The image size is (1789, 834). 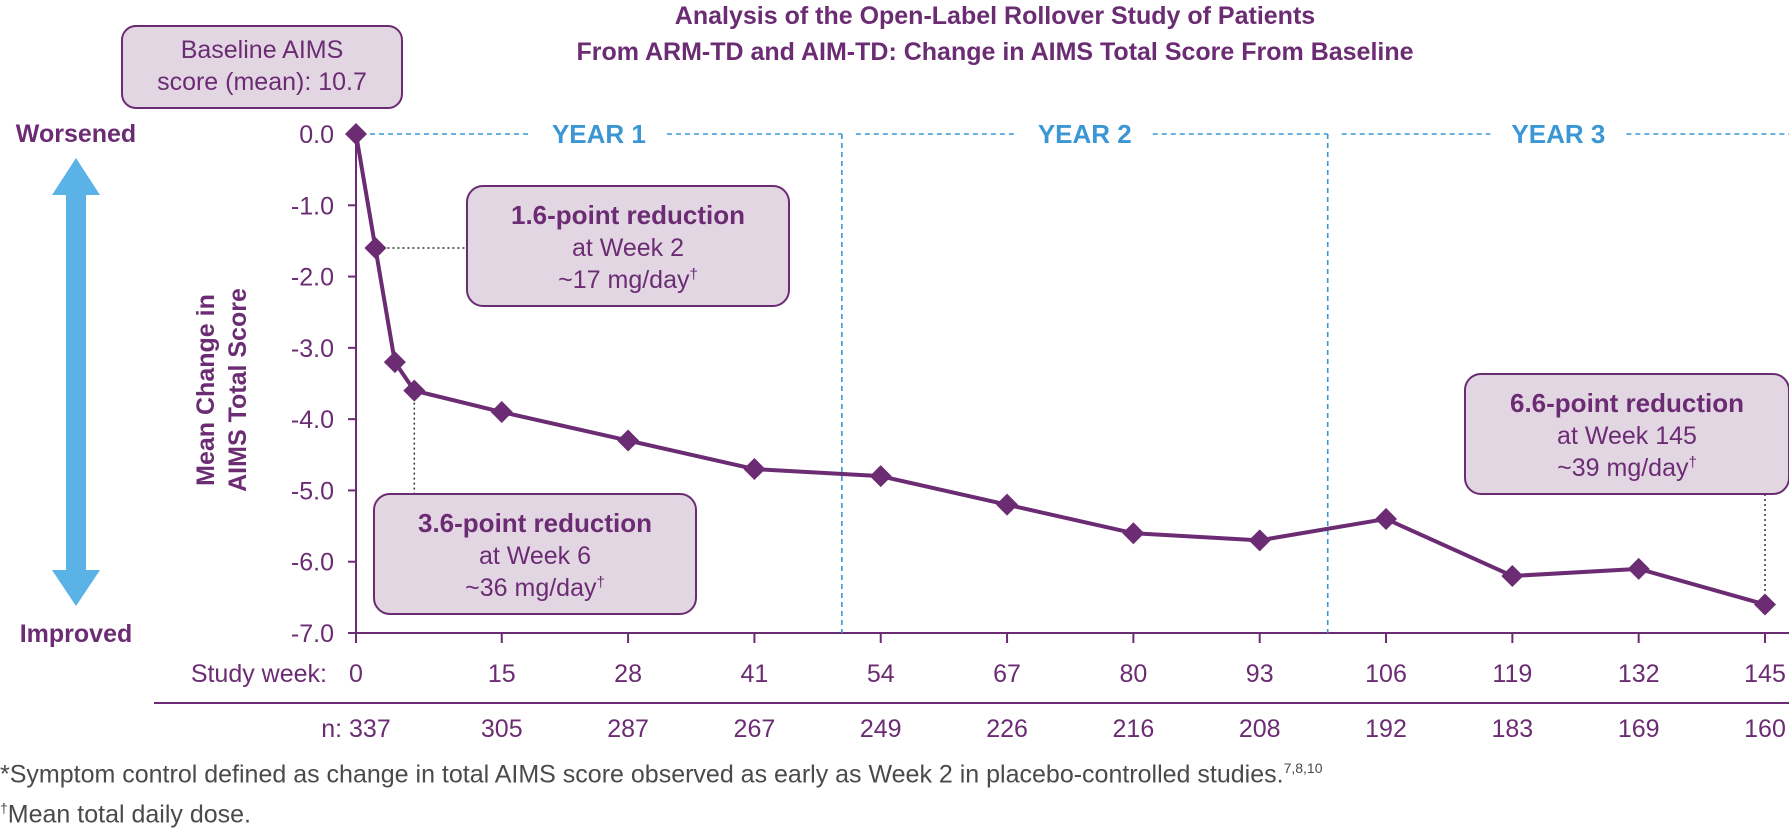 What do you see at coordinates (76, 134) in the screenshot?
I see `worsened-label: Worsened` at bounding box center [76, 134].